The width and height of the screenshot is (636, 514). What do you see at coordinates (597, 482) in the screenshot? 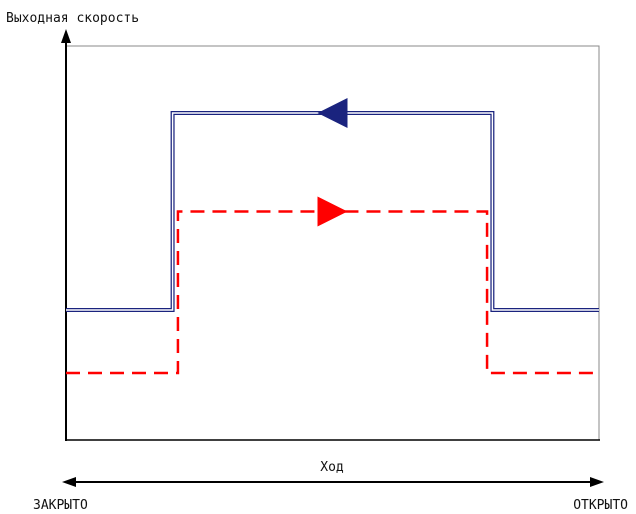
I see `stroke-arrow-right-icon` at bounding box center [597, 482].